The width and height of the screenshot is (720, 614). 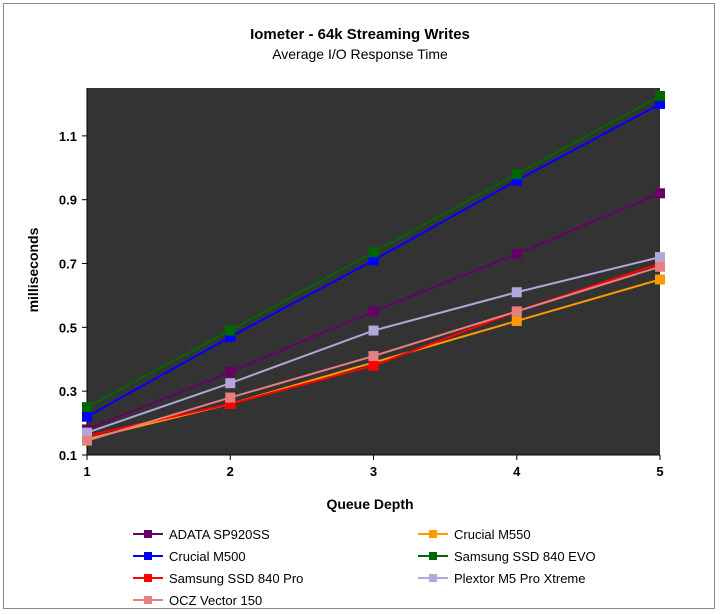 What do you see at coordinates (68, 264) in the screenshot?
I see `y-tick-label: 0.7` at bounding box center [68, 264].